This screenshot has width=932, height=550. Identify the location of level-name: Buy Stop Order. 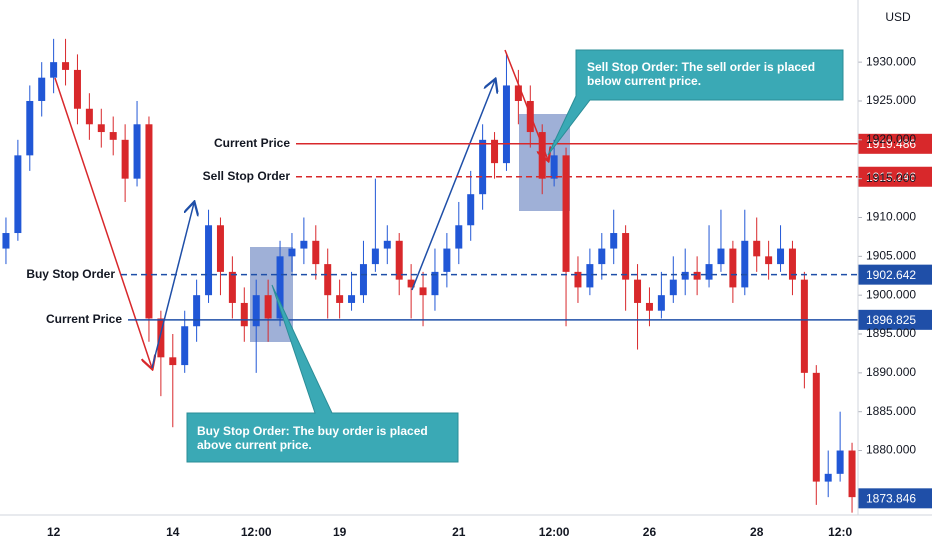
(70, 274).